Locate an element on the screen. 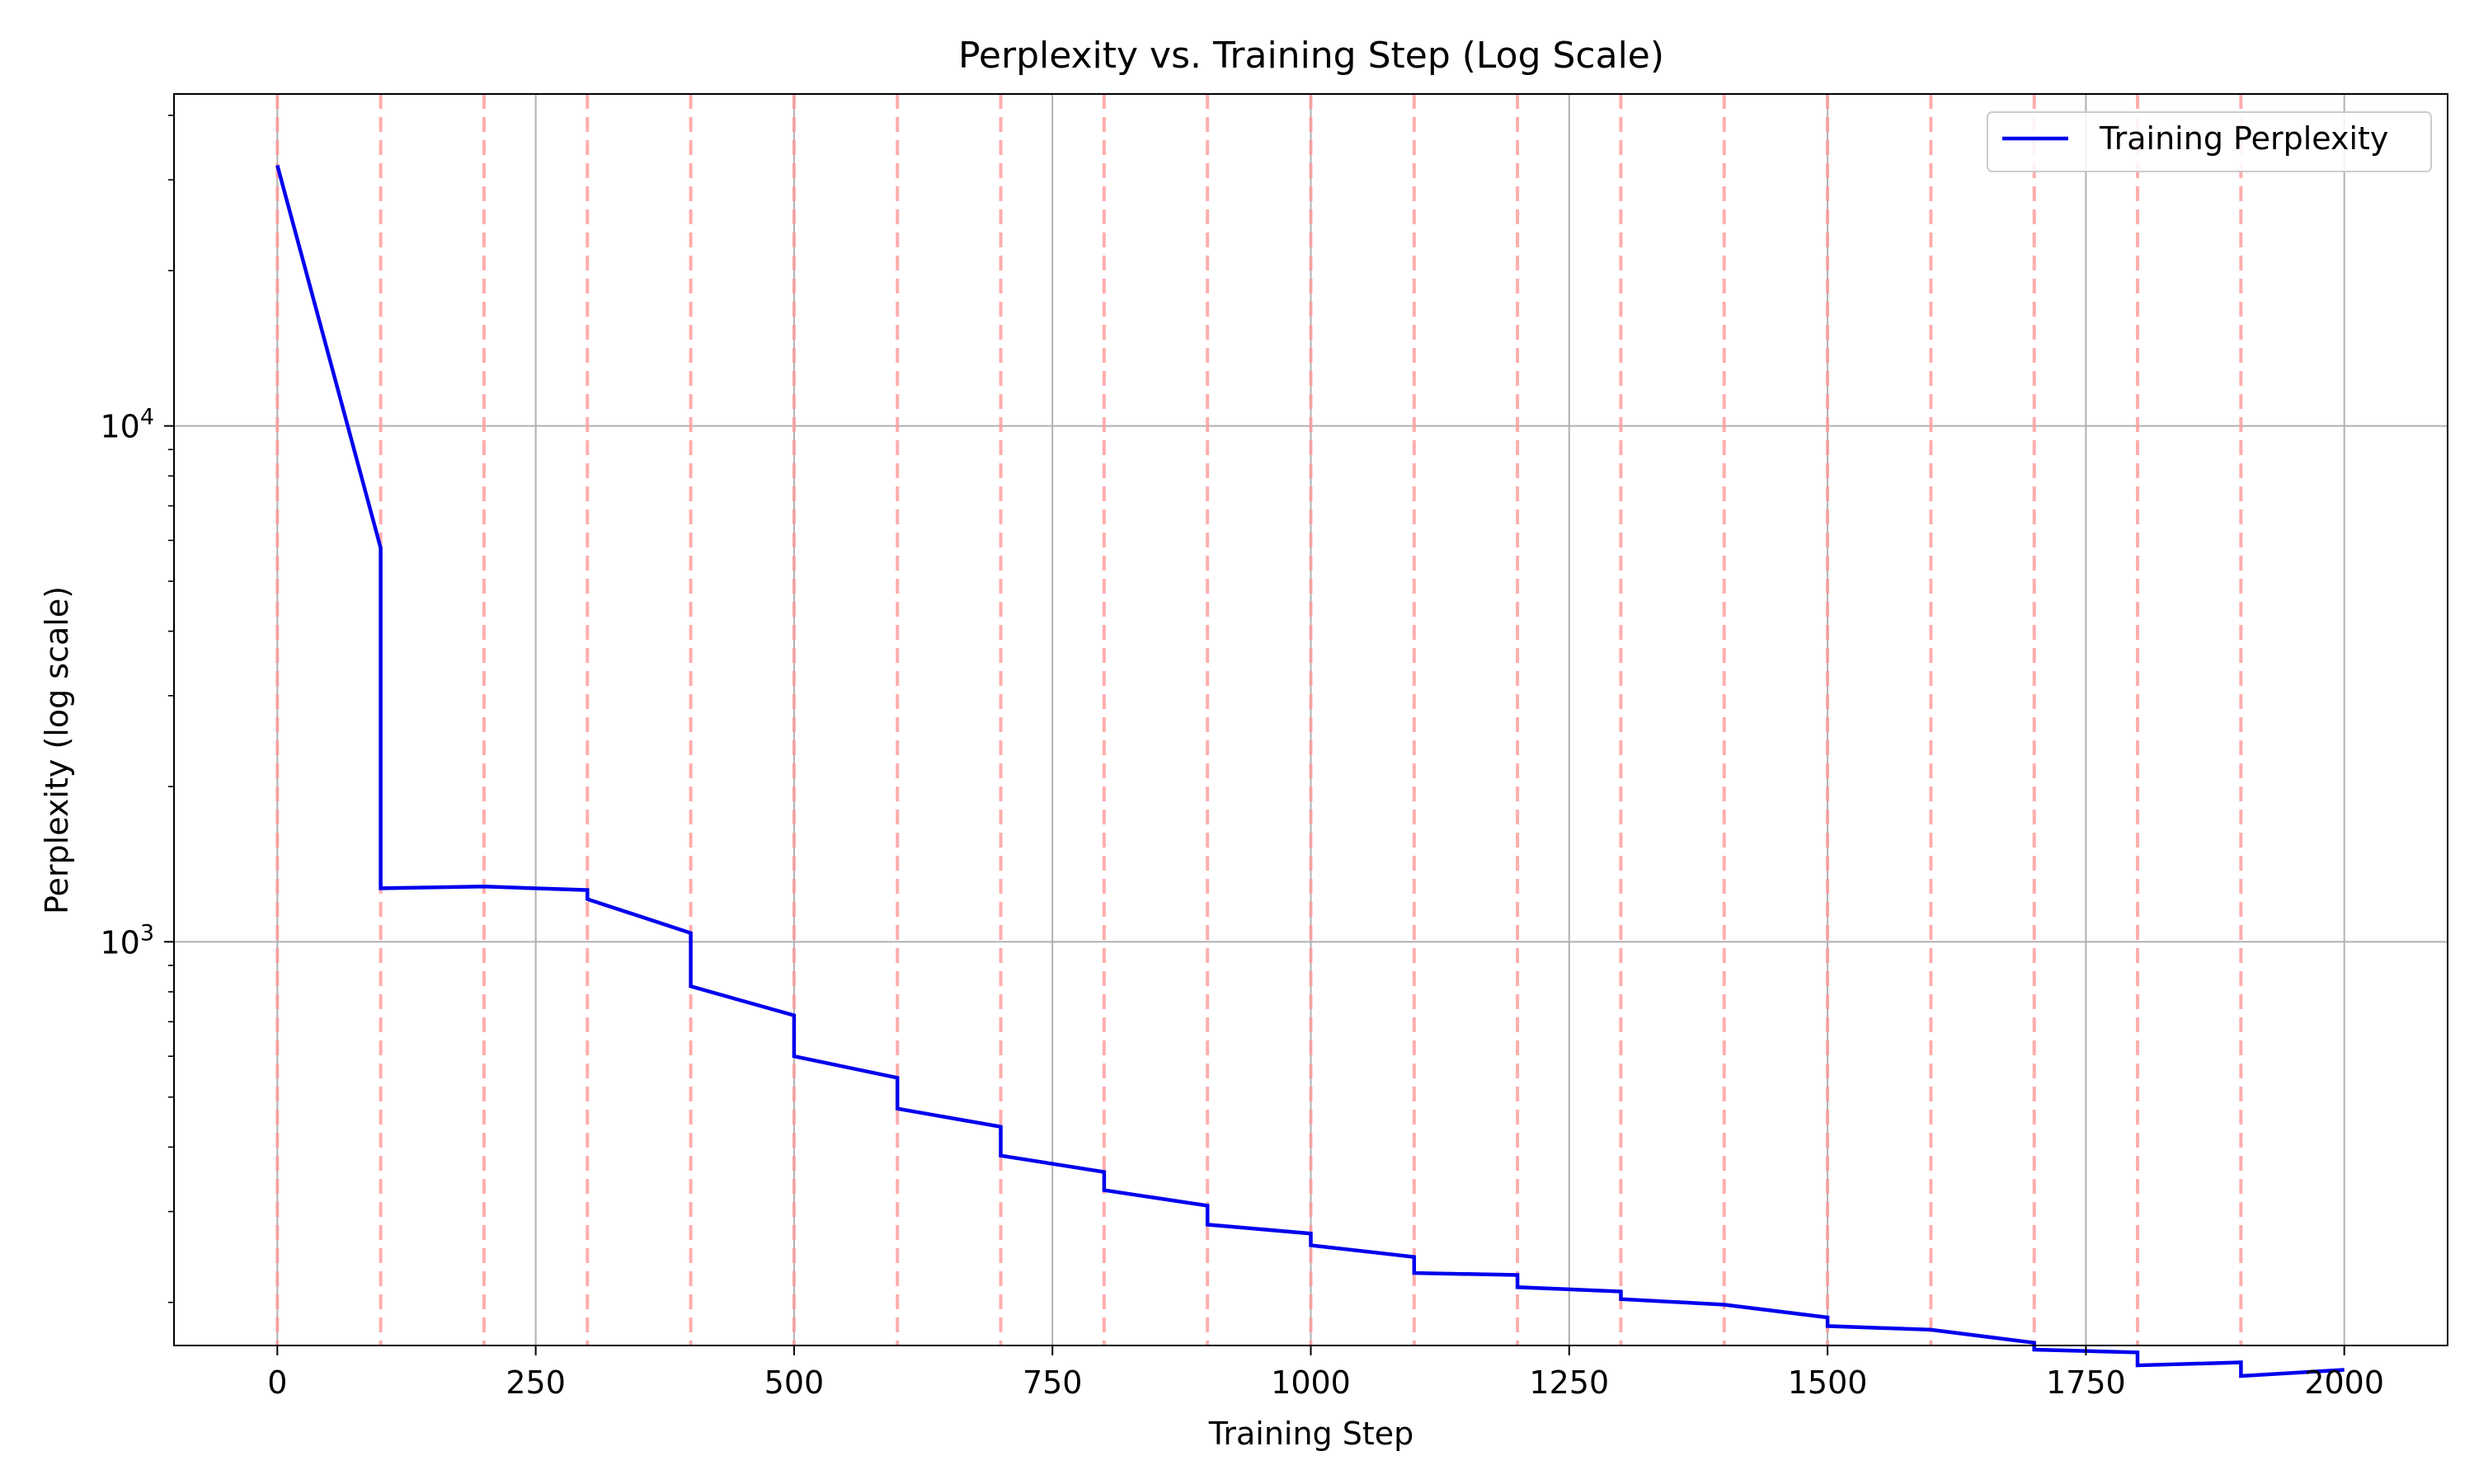 The width and height of the screenshot is (2474, 1484). x-axis-label: Training Step is located at coordinates (1311, 1434).